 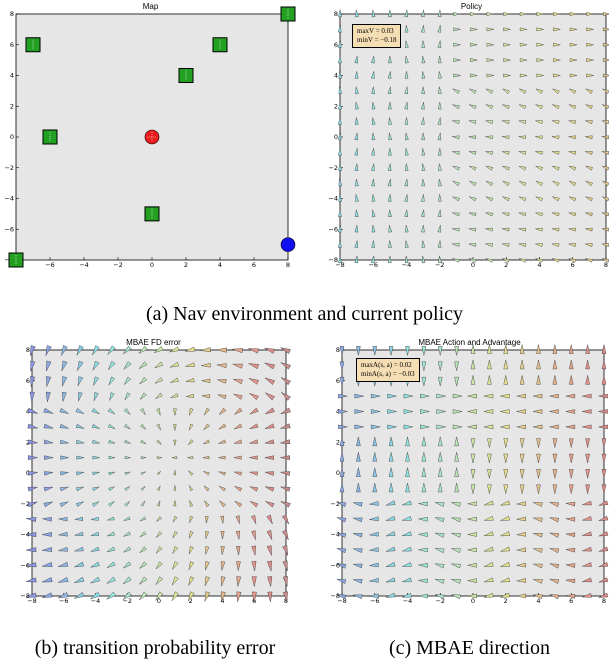 I want to click on map-ytick-label: 4, so click(x=12, y=76).